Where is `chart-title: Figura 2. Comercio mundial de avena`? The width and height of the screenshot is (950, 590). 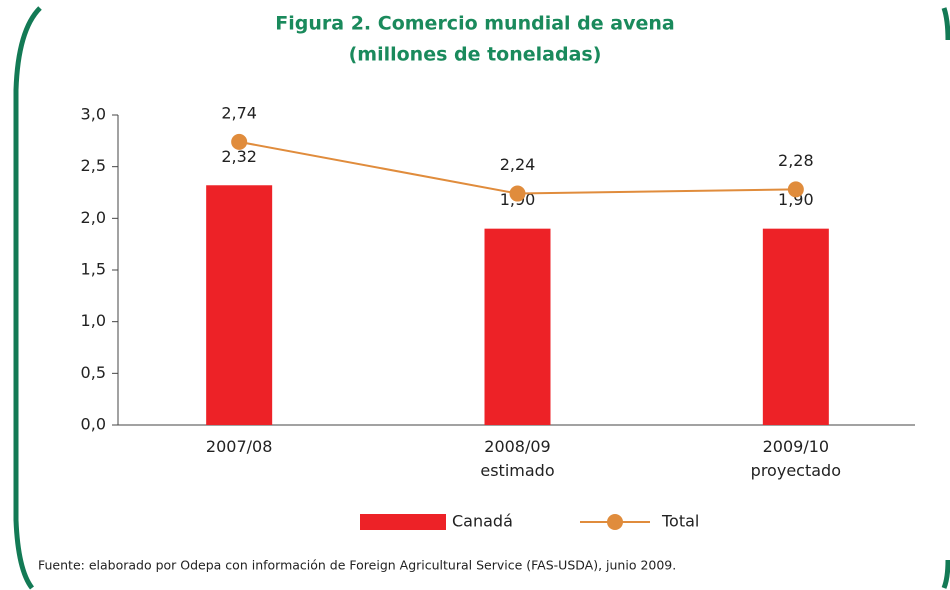 chart-title: Figura 2. Comercio mundial de avena is located at coordinates (474, 24).